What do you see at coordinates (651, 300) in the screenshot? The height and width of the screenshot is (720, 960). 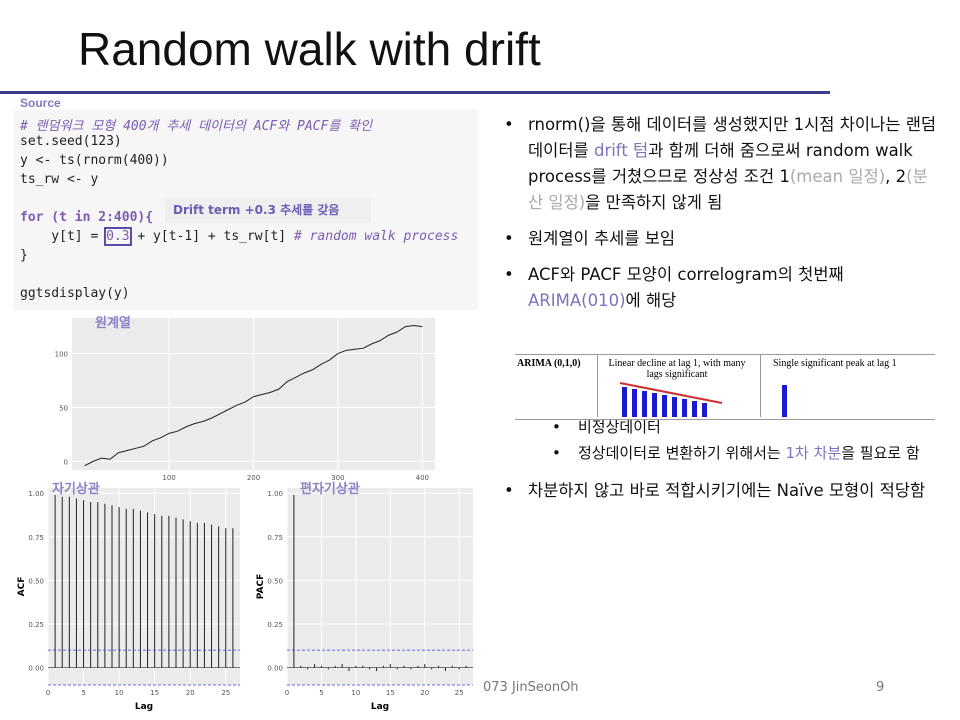 I see `text: 에 해당` at bounding box center [651, 300].